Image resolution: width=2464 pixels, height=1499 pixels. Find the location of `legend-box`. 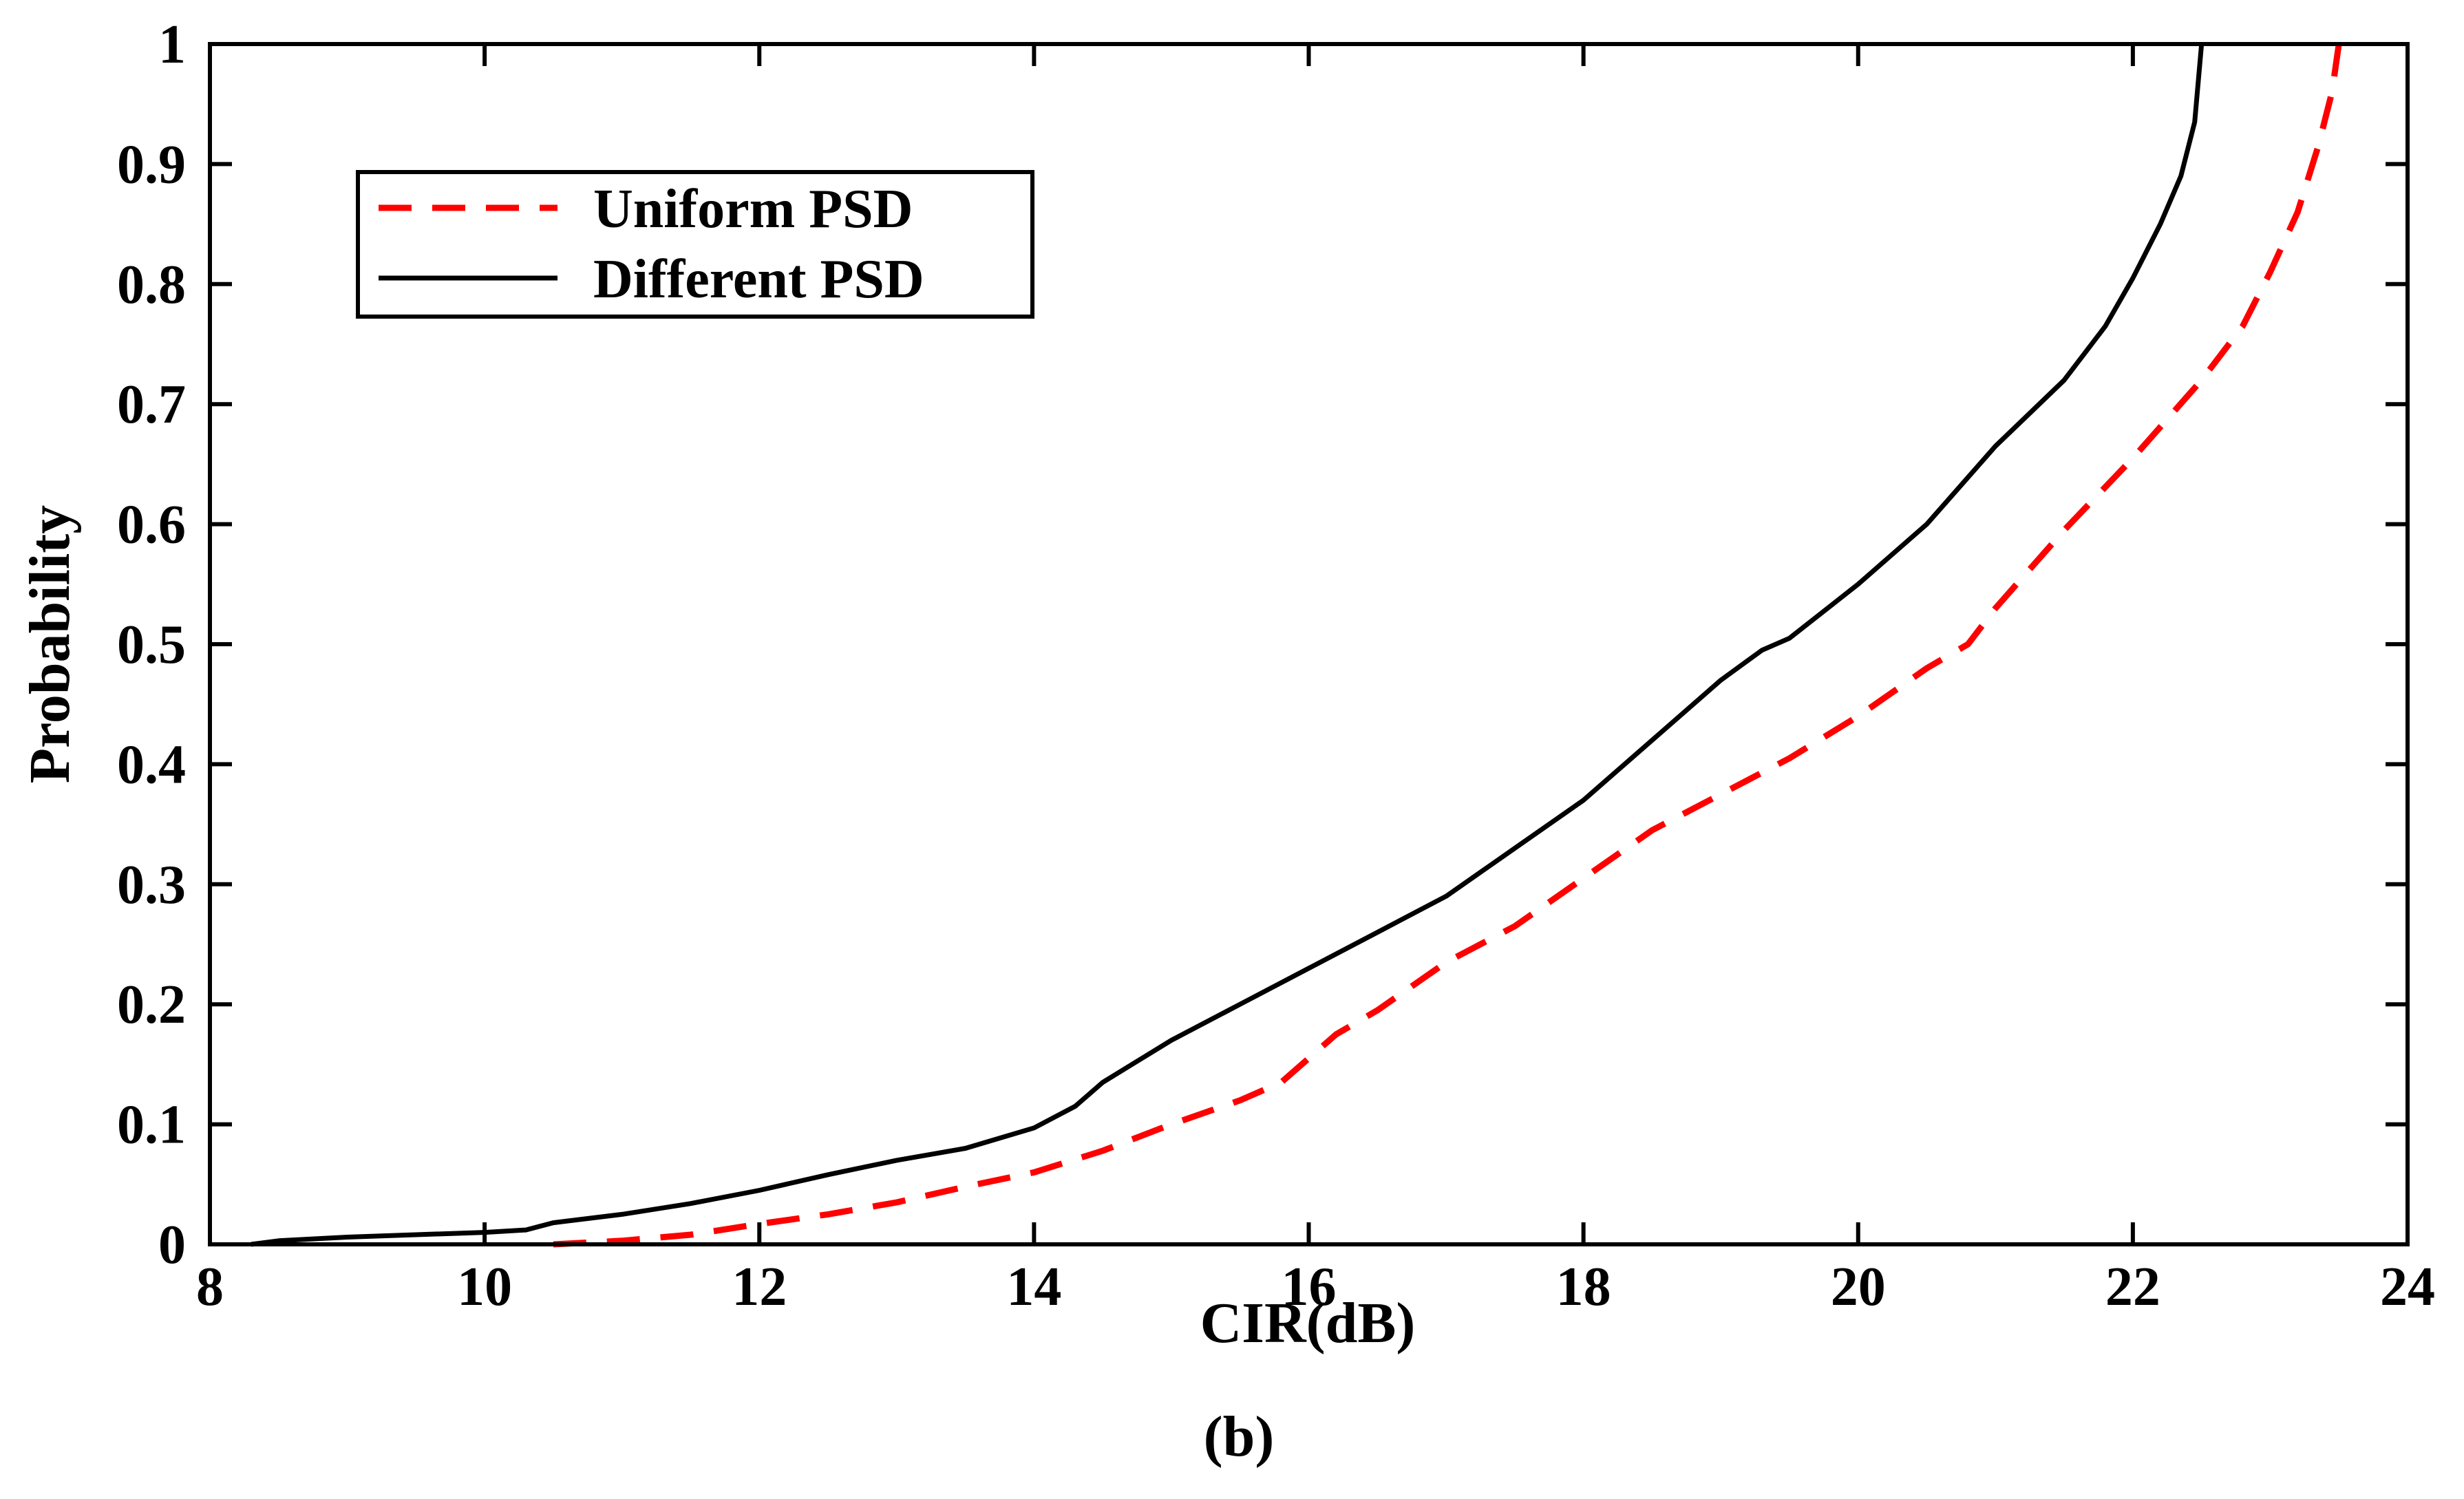

legend-box is located at coordinates (695, 245).